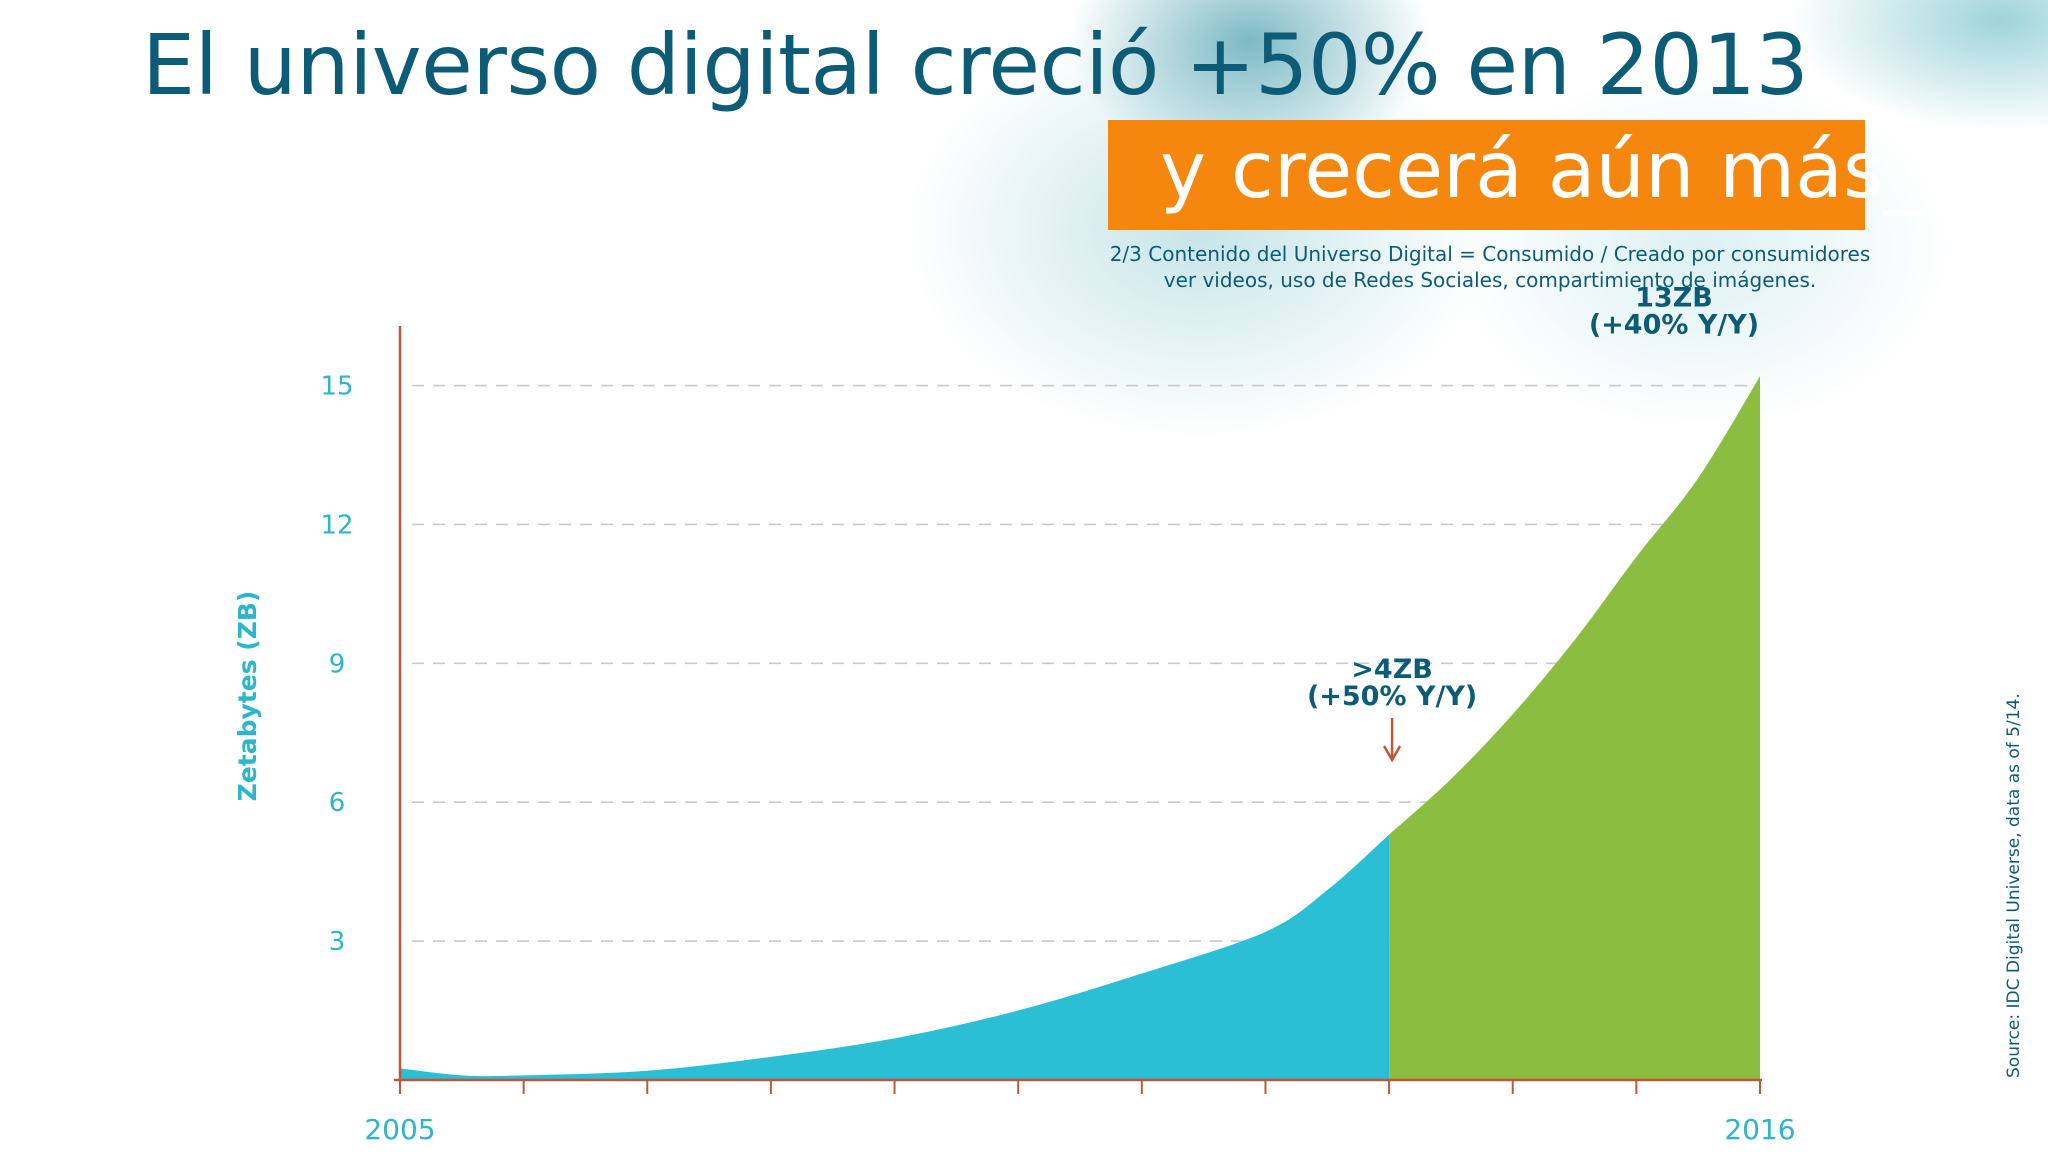  Describe the element at coordinates (1392, 669) in the screenshot. I see `annotation-value: >4ZB` at that location.